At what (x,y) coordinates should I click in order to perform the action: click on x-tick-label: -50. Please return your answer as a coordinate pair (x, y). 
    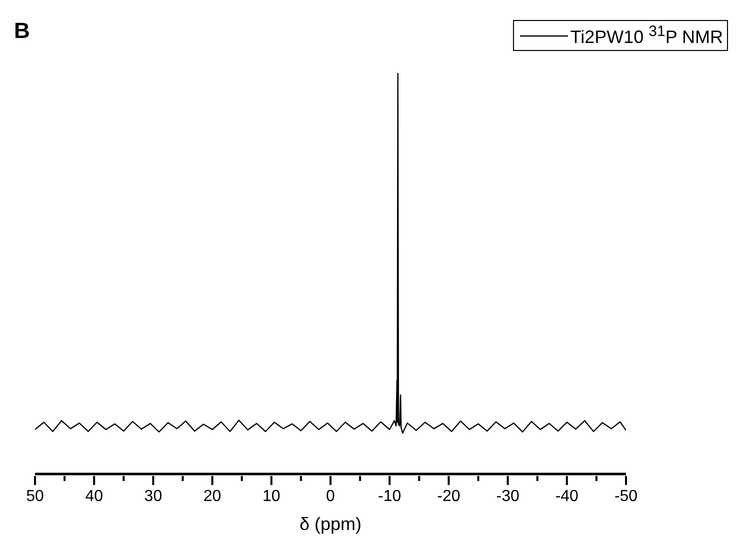
    Looking at the image, I should click on (626, 496).